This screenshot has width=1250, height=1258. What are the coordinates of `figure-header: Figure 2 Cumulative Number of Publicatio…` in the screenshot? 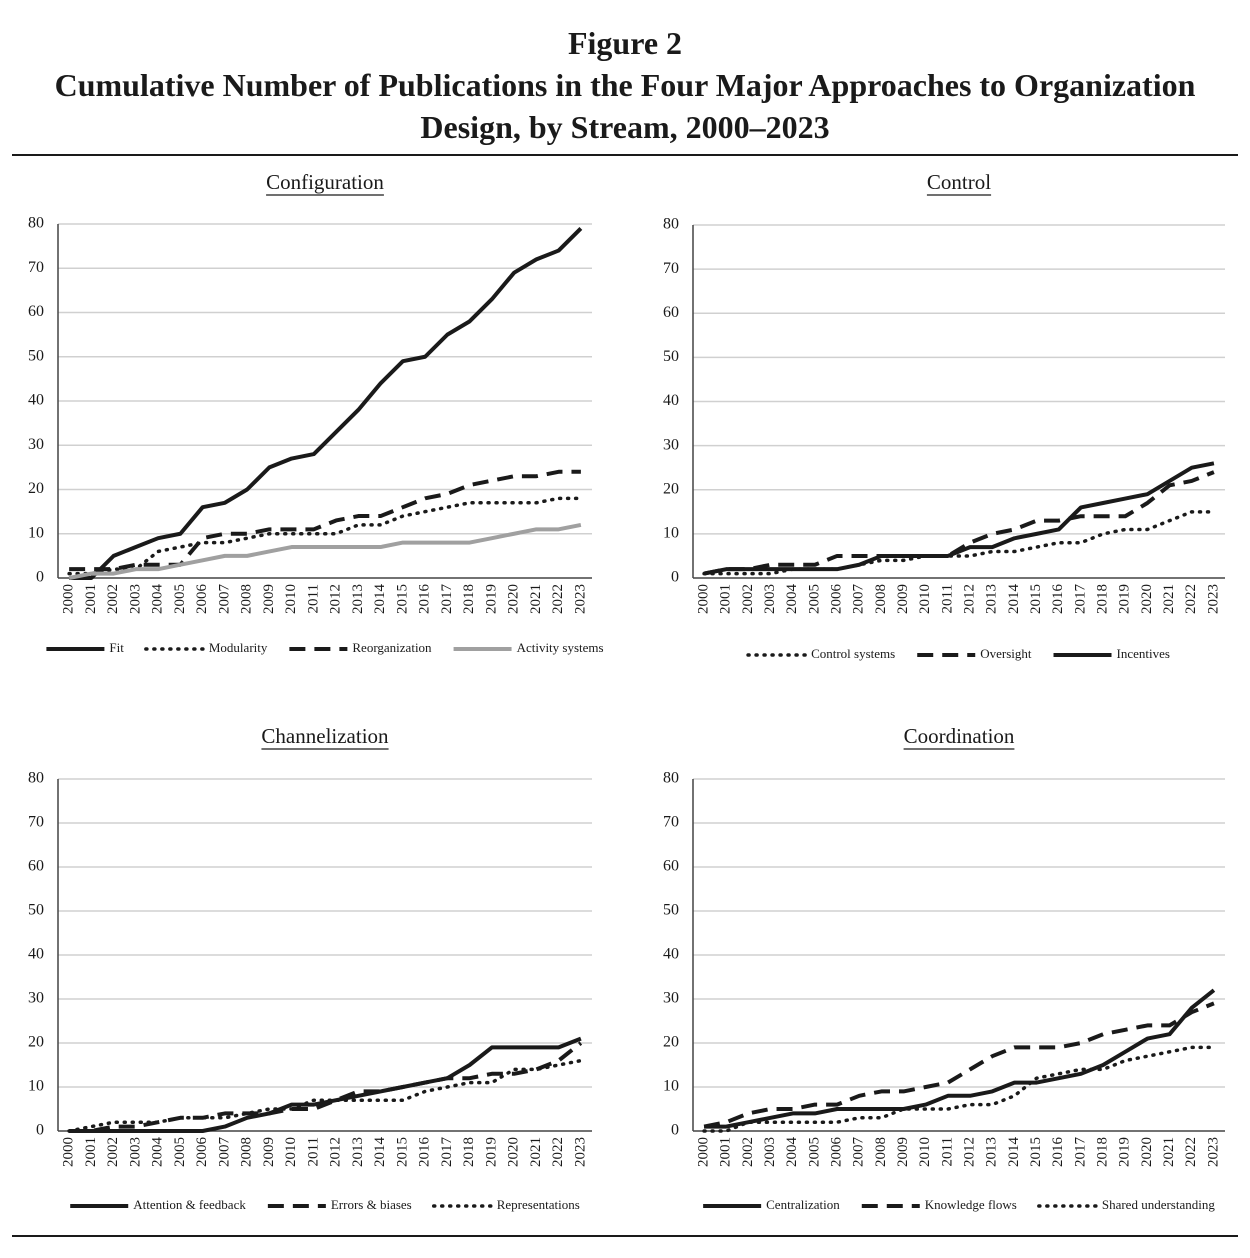 It's located at (625, 85).